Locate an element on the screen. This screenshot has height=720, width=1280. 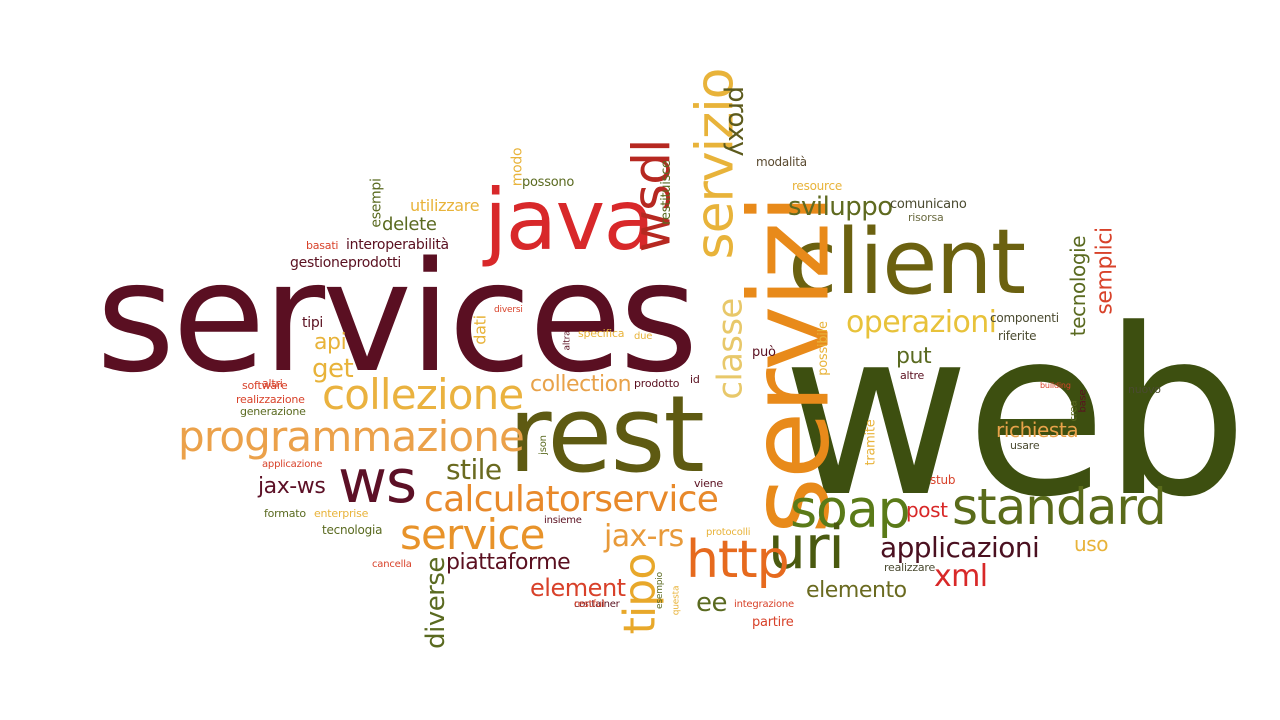
word-tecnologia: tecnologia is located at coordinates (352, 530).